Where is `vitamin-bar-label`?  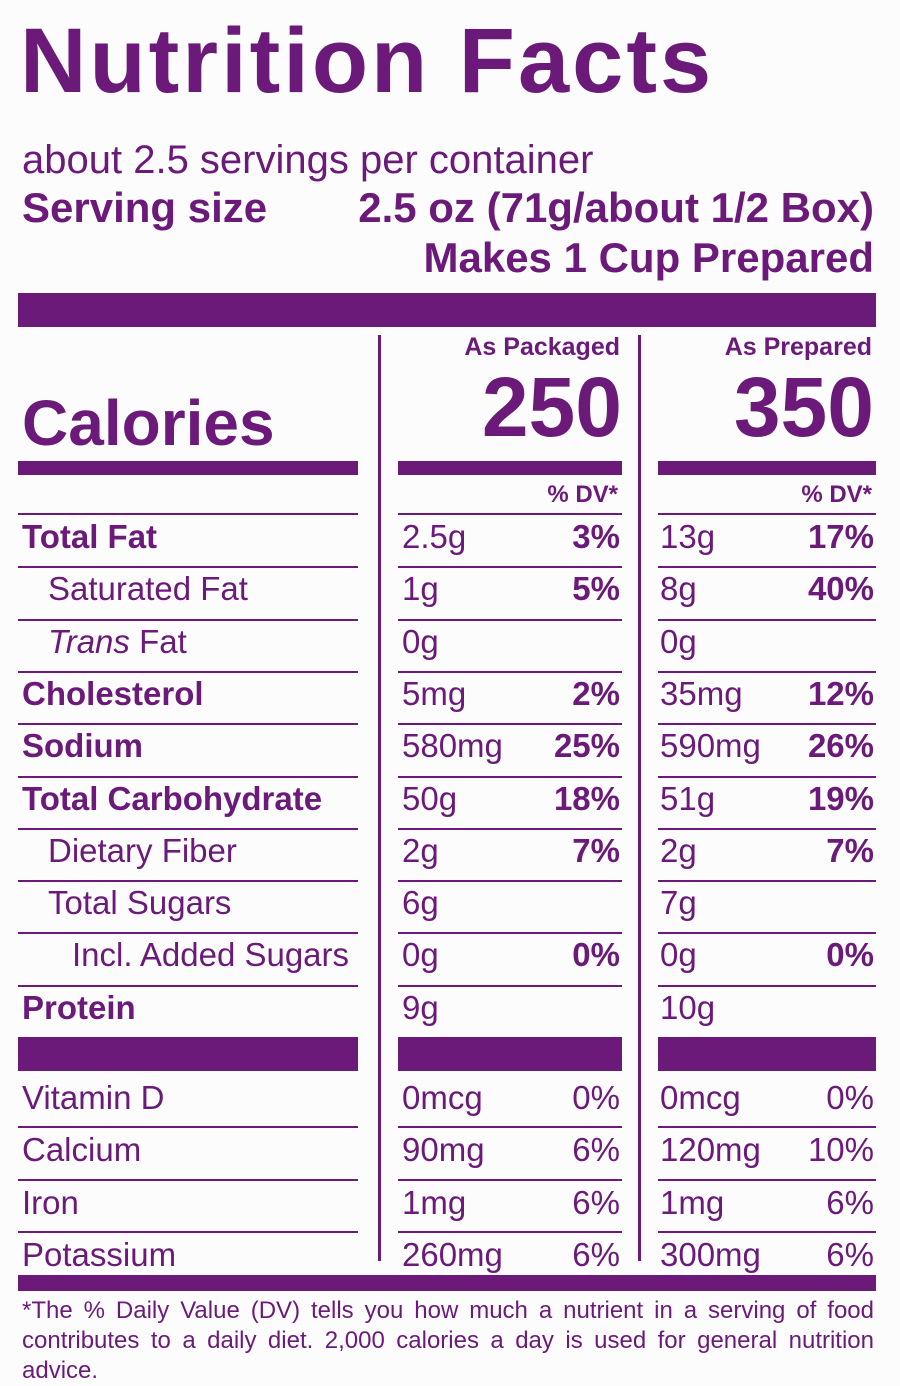
vitamin-bar-label is located at coordinates (188, 1054).